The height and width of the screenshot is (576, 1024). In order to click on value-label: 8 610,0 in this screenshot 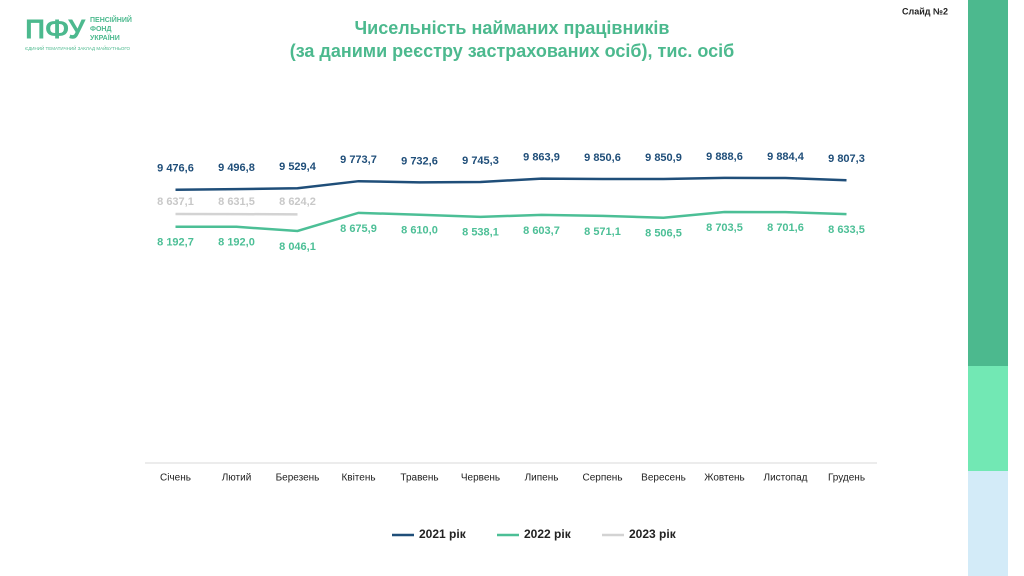, I will do `click(419, 231)`.